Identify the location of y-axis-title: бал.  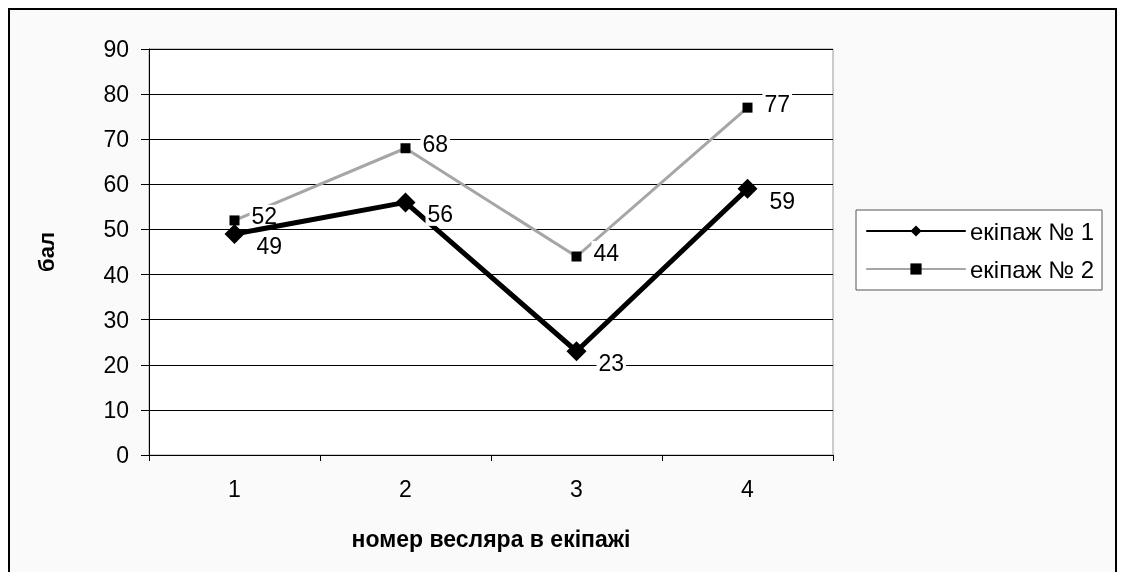
(46, 252).